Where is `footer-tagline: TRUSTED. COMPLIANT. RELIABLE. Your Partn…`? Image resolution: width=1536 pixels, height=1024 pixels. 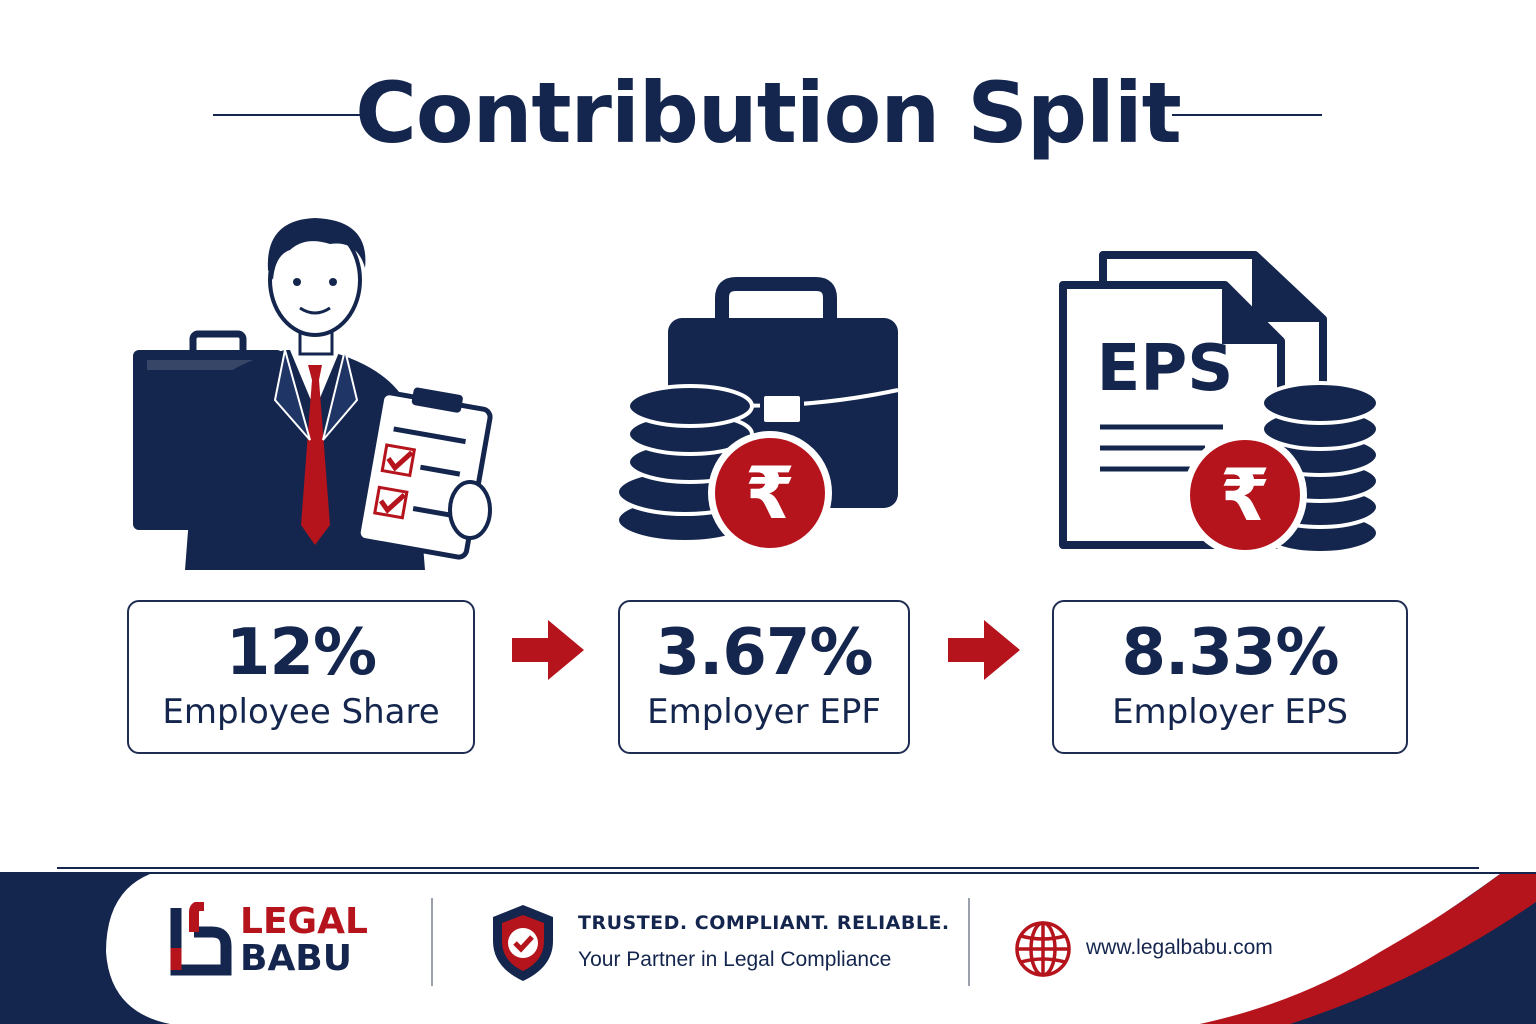 footer-tagline: TRUSTED. COMPLIANT. RELIABLE. Your Partn… is located at coordinates (764, 942).